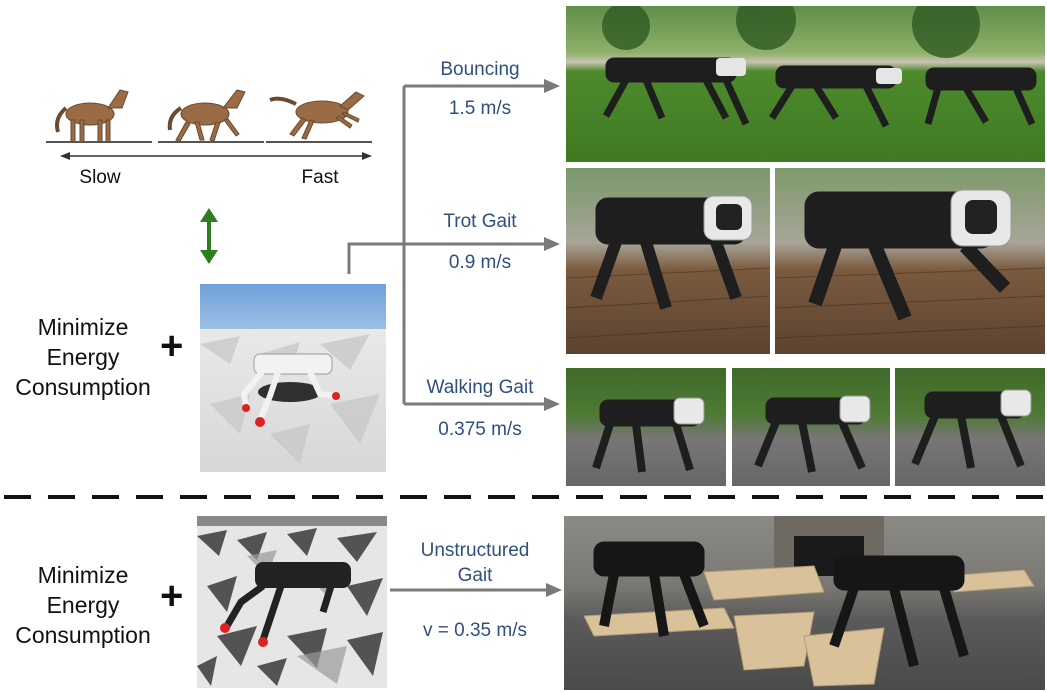  Describe the element at coordinates (172, 596) in the screenshot. I see `plus-sign-bottom: +` at that location.